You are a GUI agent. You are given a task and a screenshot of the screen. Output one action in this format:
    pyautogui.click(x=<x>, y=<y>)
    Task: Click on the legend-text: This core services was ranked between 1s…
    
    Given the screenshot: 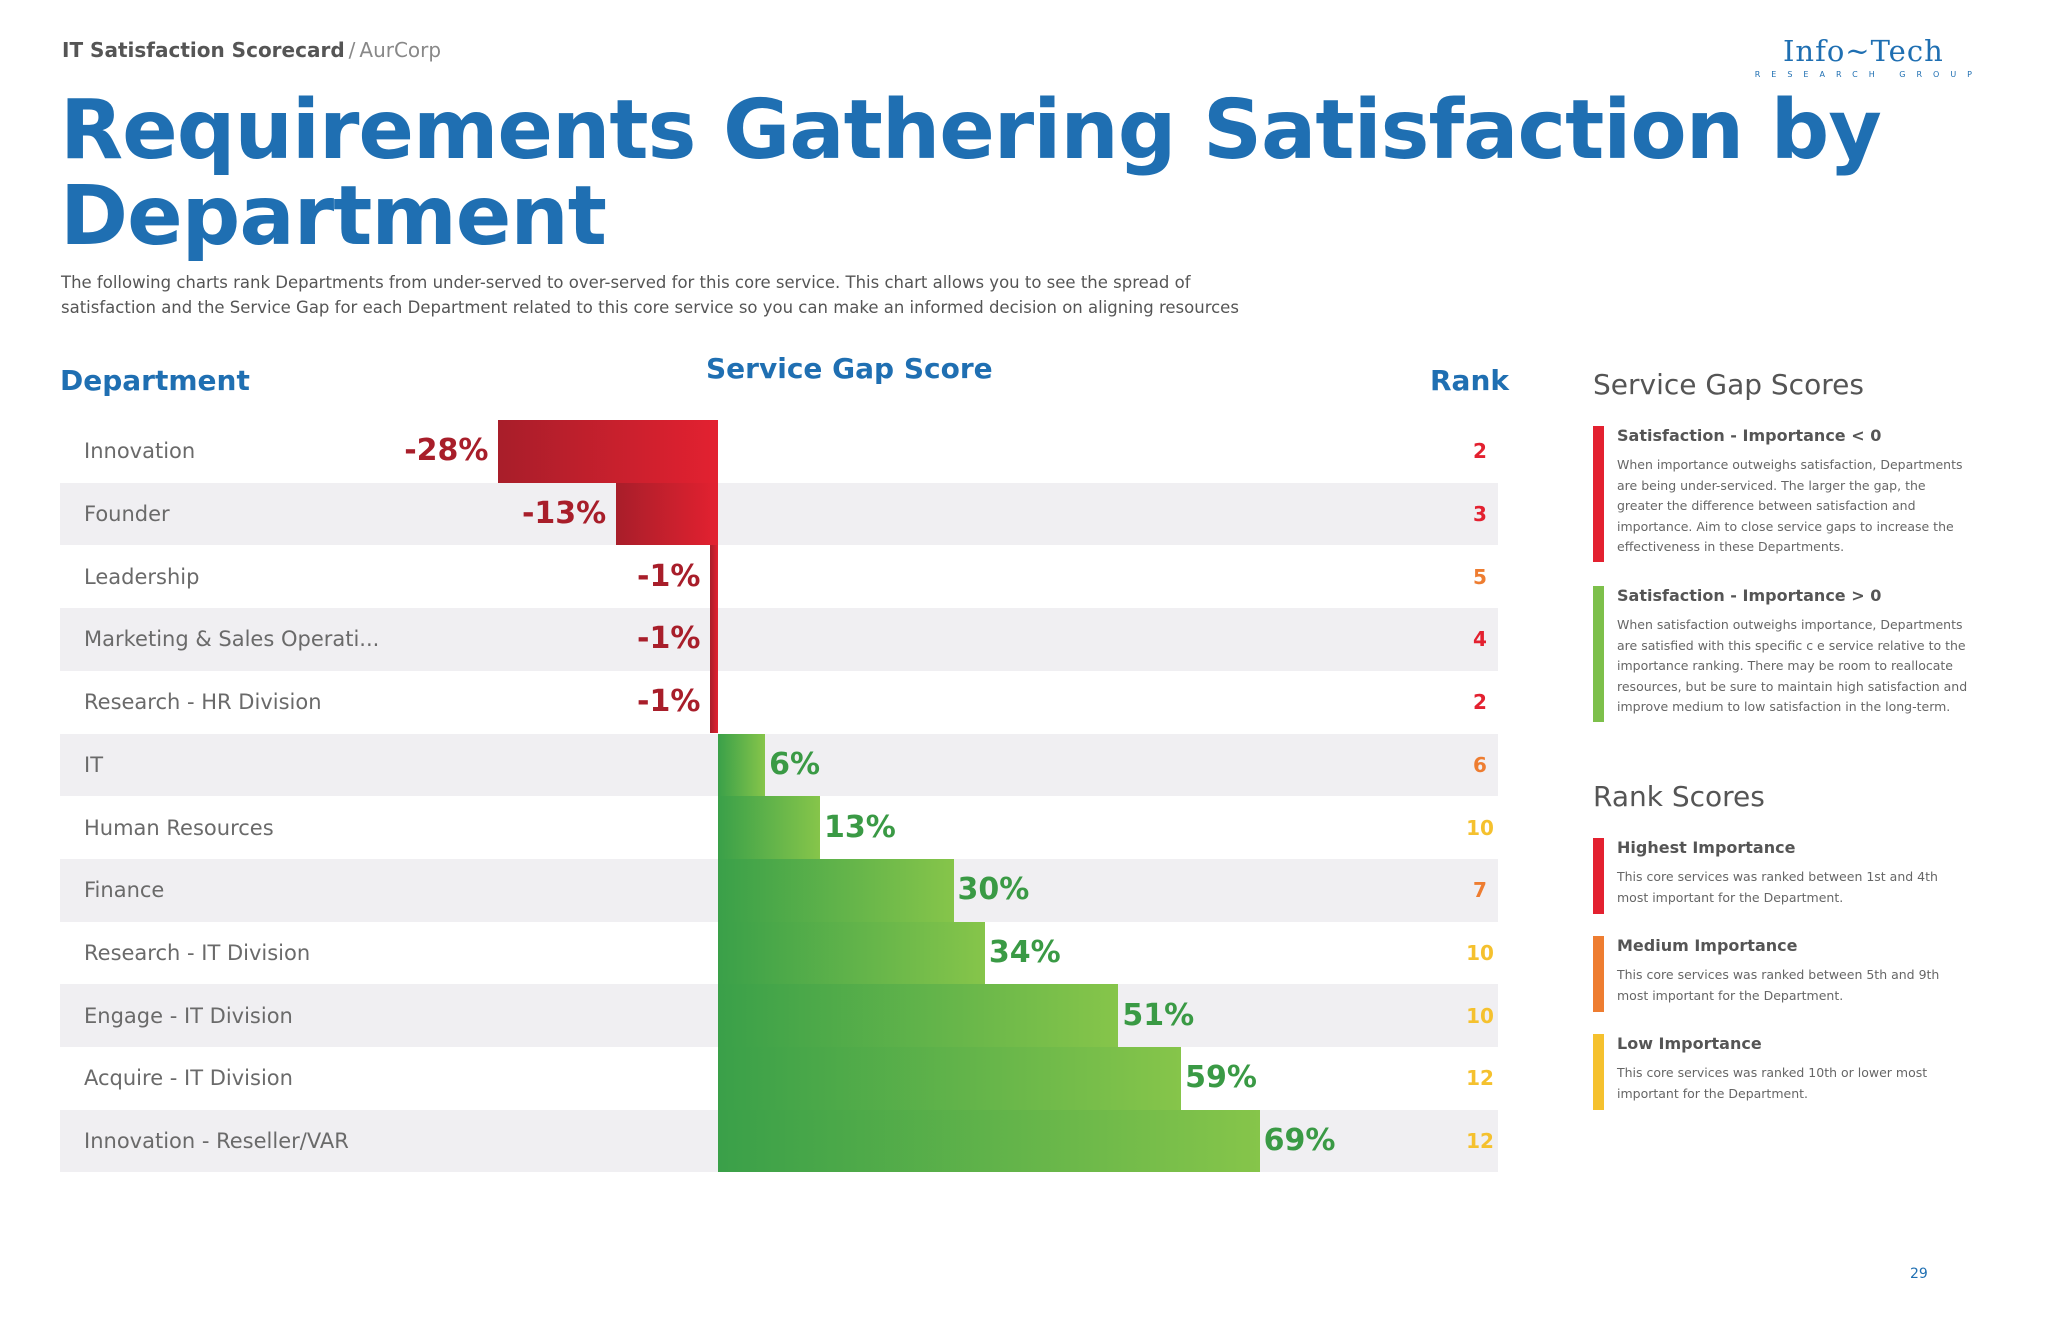 What is the action you would take?
    pyautogui.click(x=1777, y=887)
    